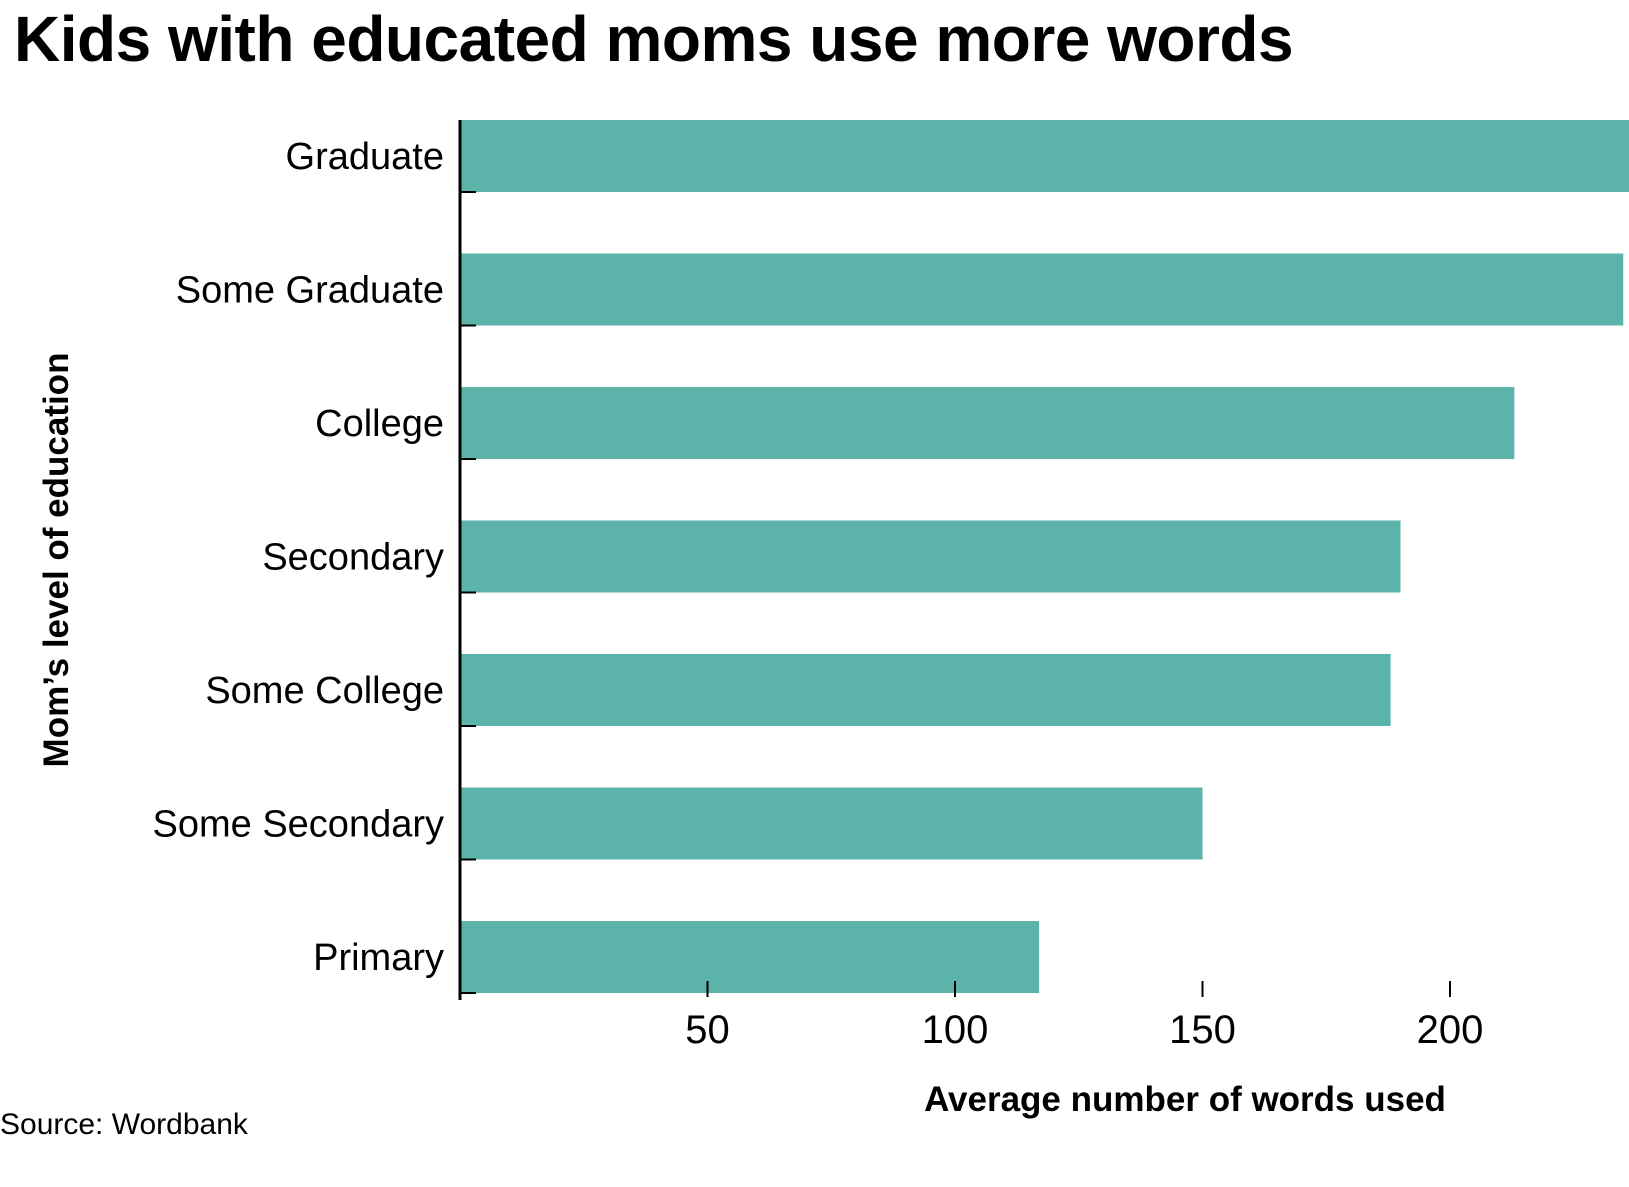  I want to click on category-label: Some College, so click(324, 691).